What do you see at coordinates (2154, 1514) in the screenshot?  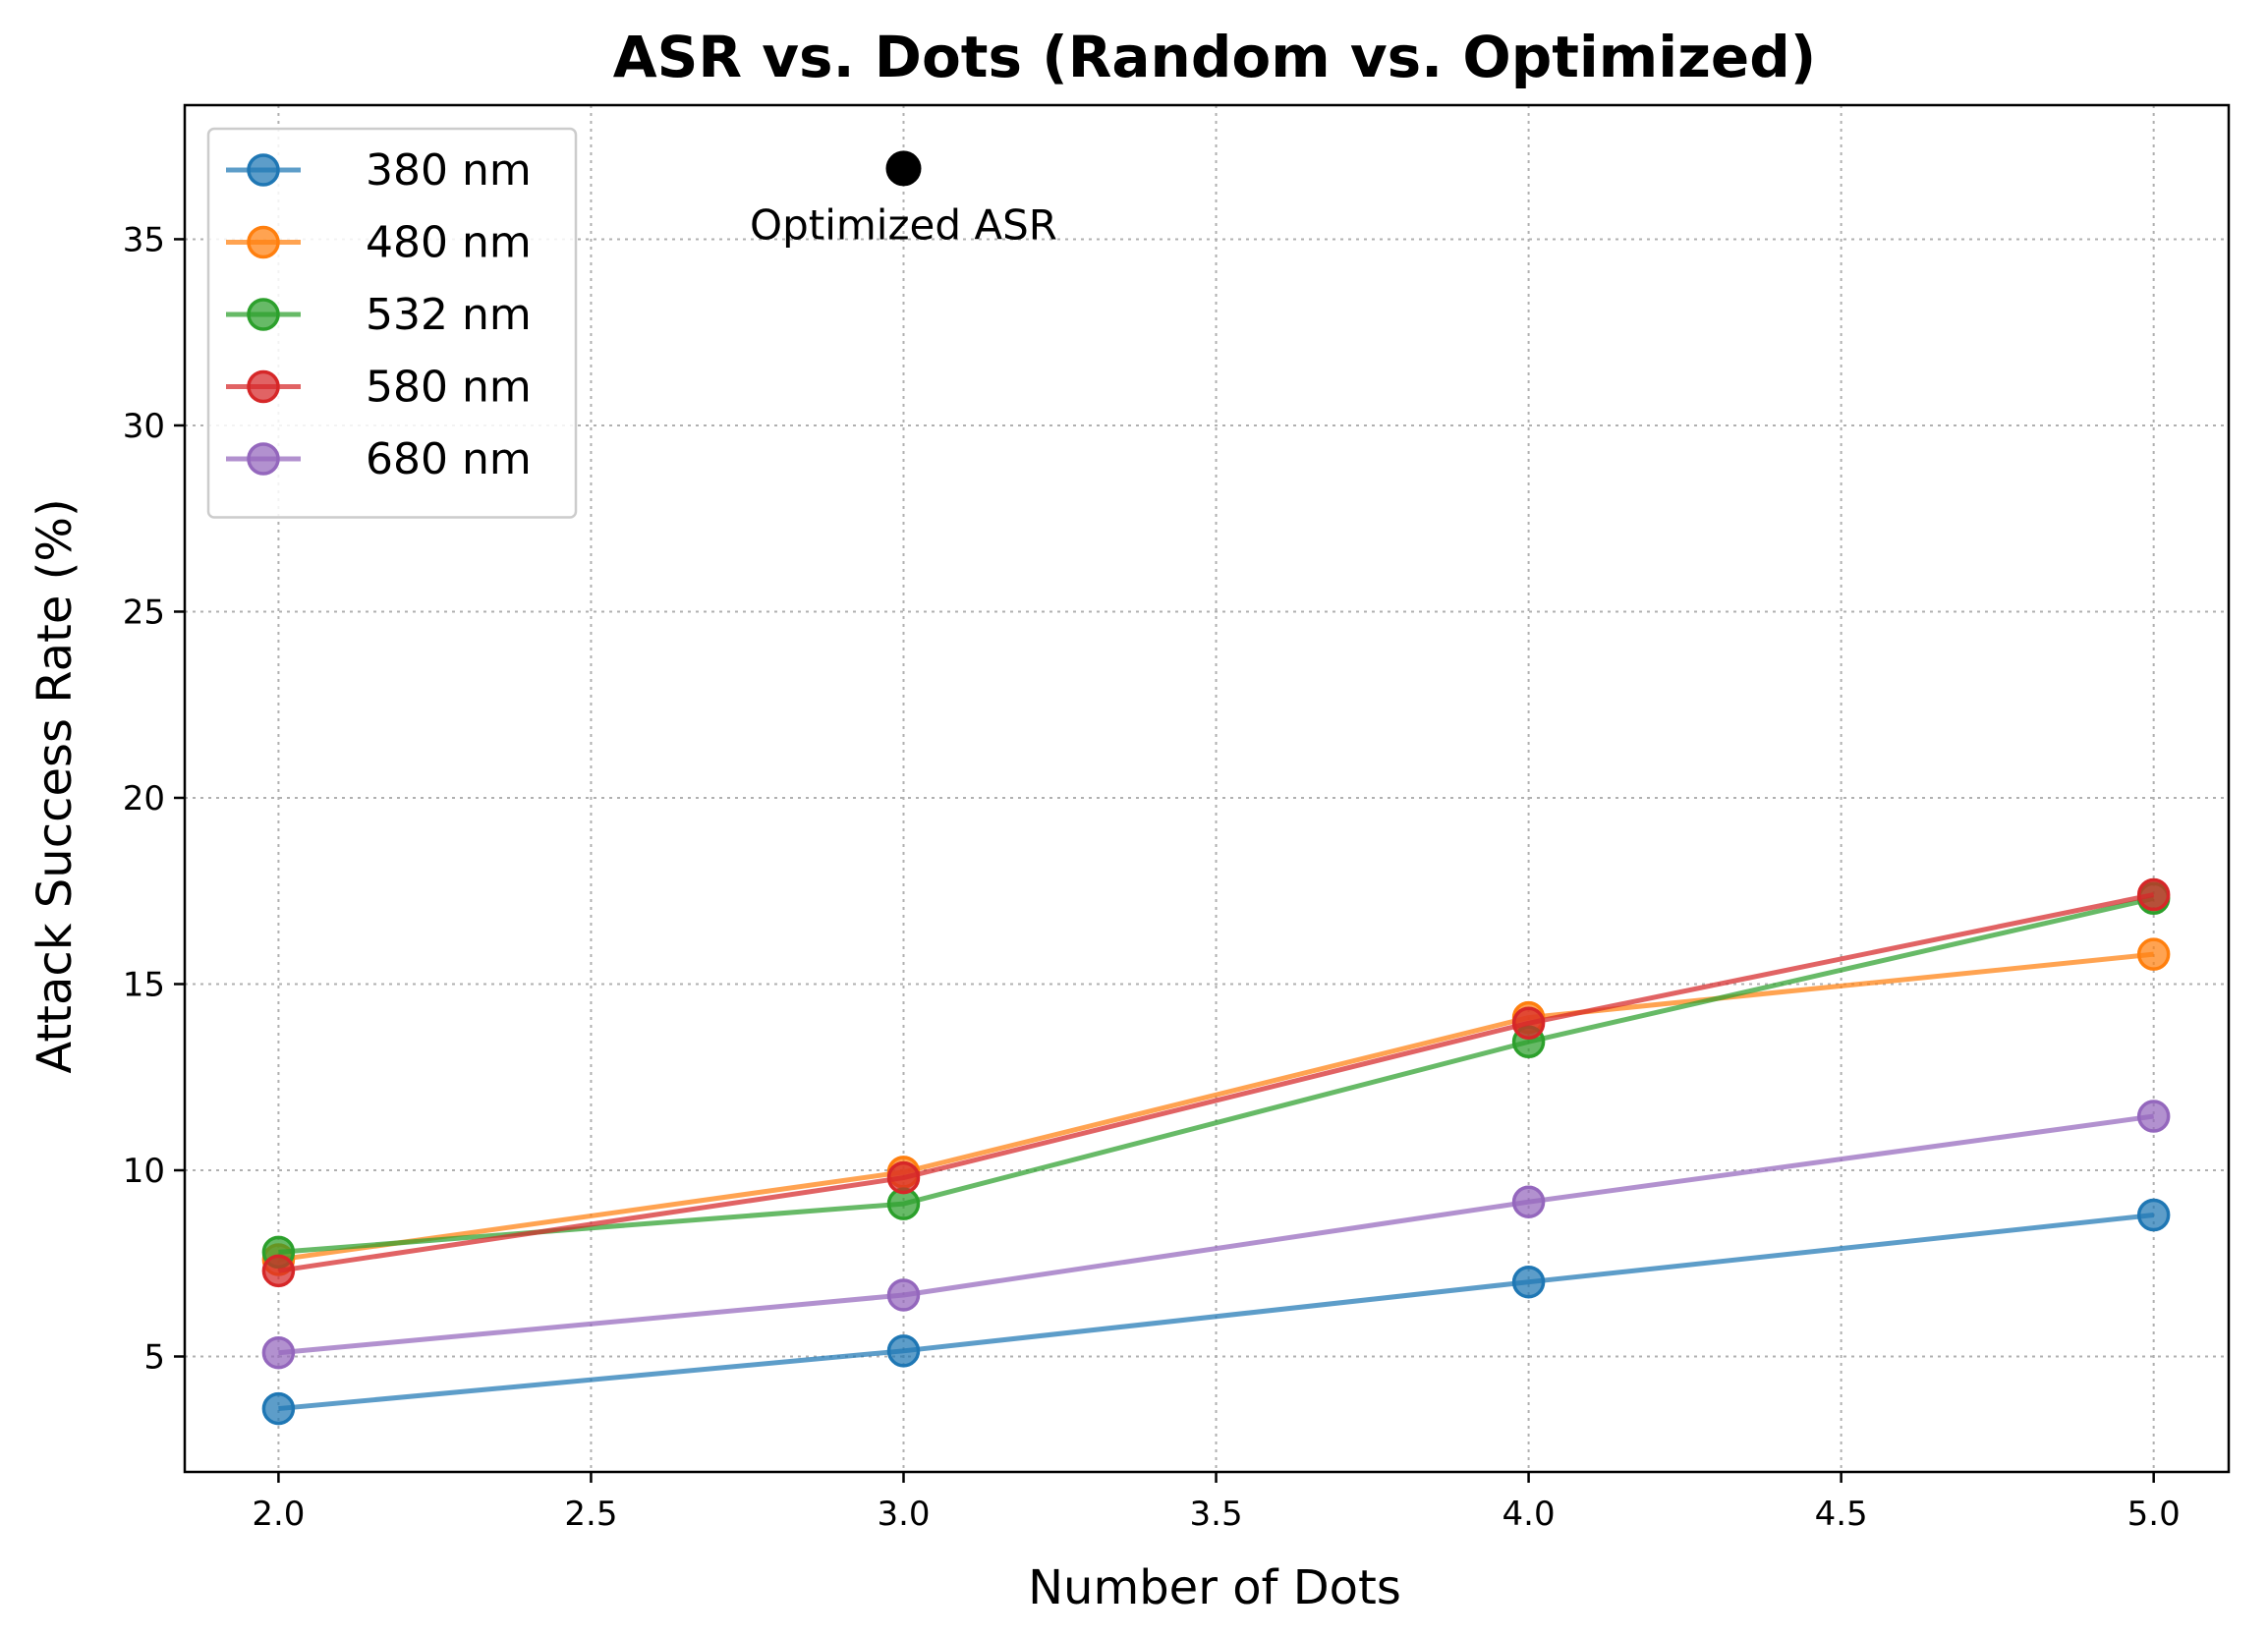 I see `x-tick-label: 5.0` at bounding box center [2154, 1514].